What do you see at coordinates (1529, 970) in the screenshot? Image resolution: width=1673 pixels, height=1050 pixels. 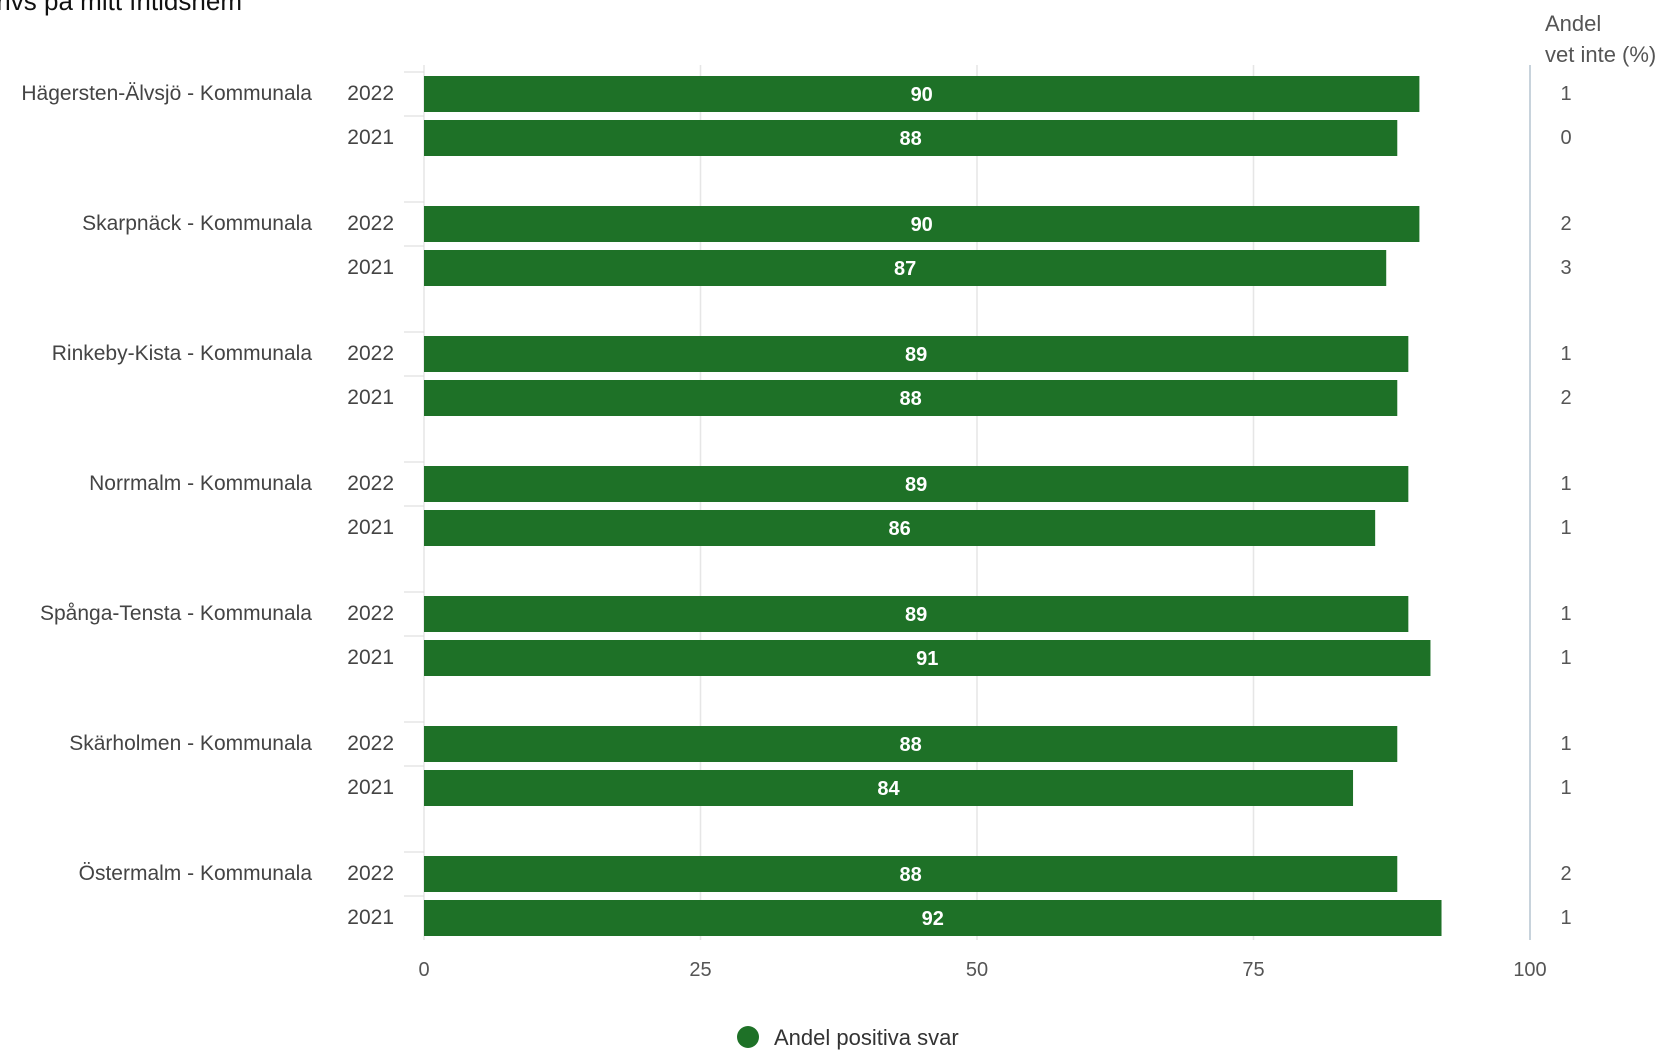 I see `x-tick-label: 100` at bounding box center [1529, 970].